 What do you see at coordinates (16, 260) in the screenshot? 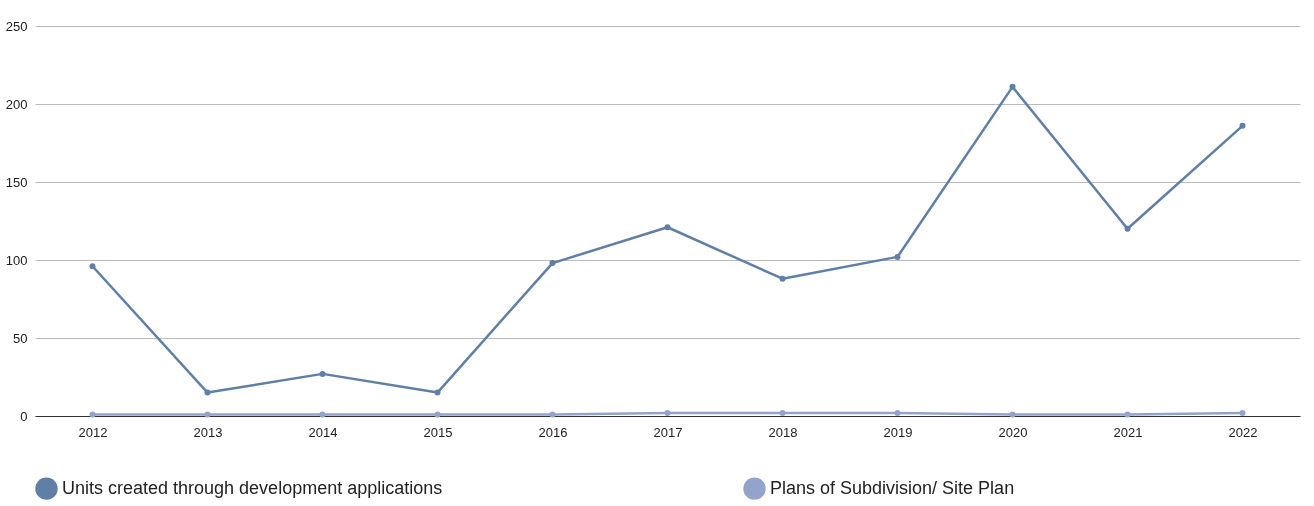
I see `y-tick-label: 100` at bounding box center [16, 260].